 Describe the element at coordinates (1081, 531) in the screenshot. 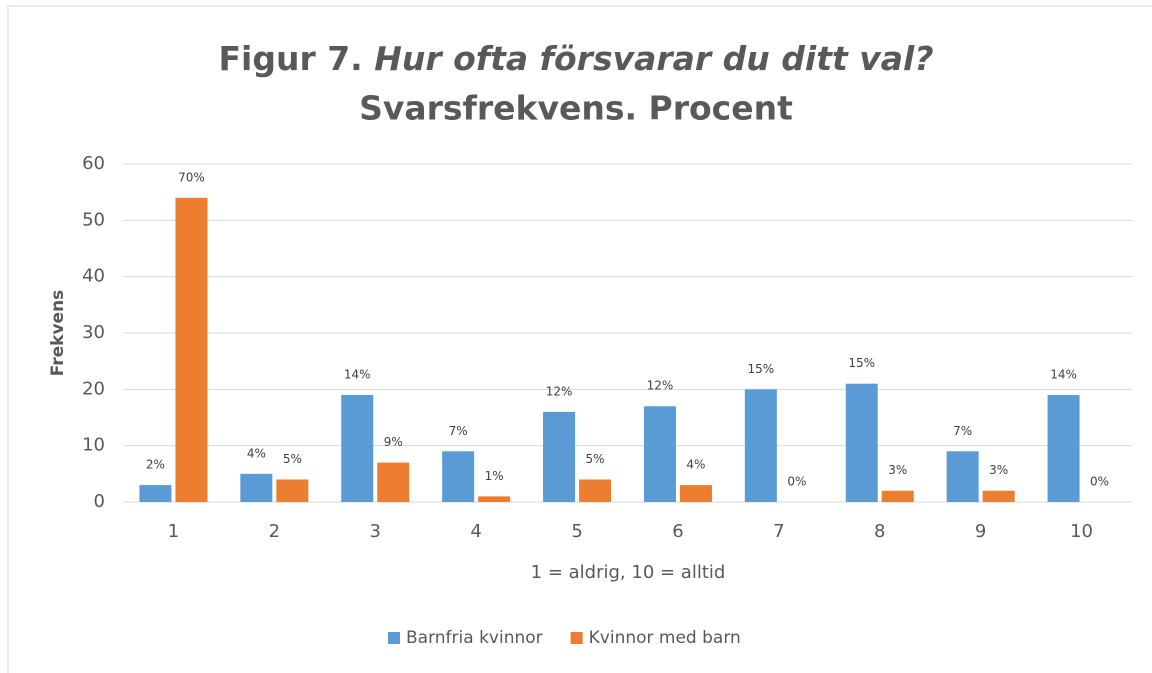

I see `x-tick-label: 10` at that location.